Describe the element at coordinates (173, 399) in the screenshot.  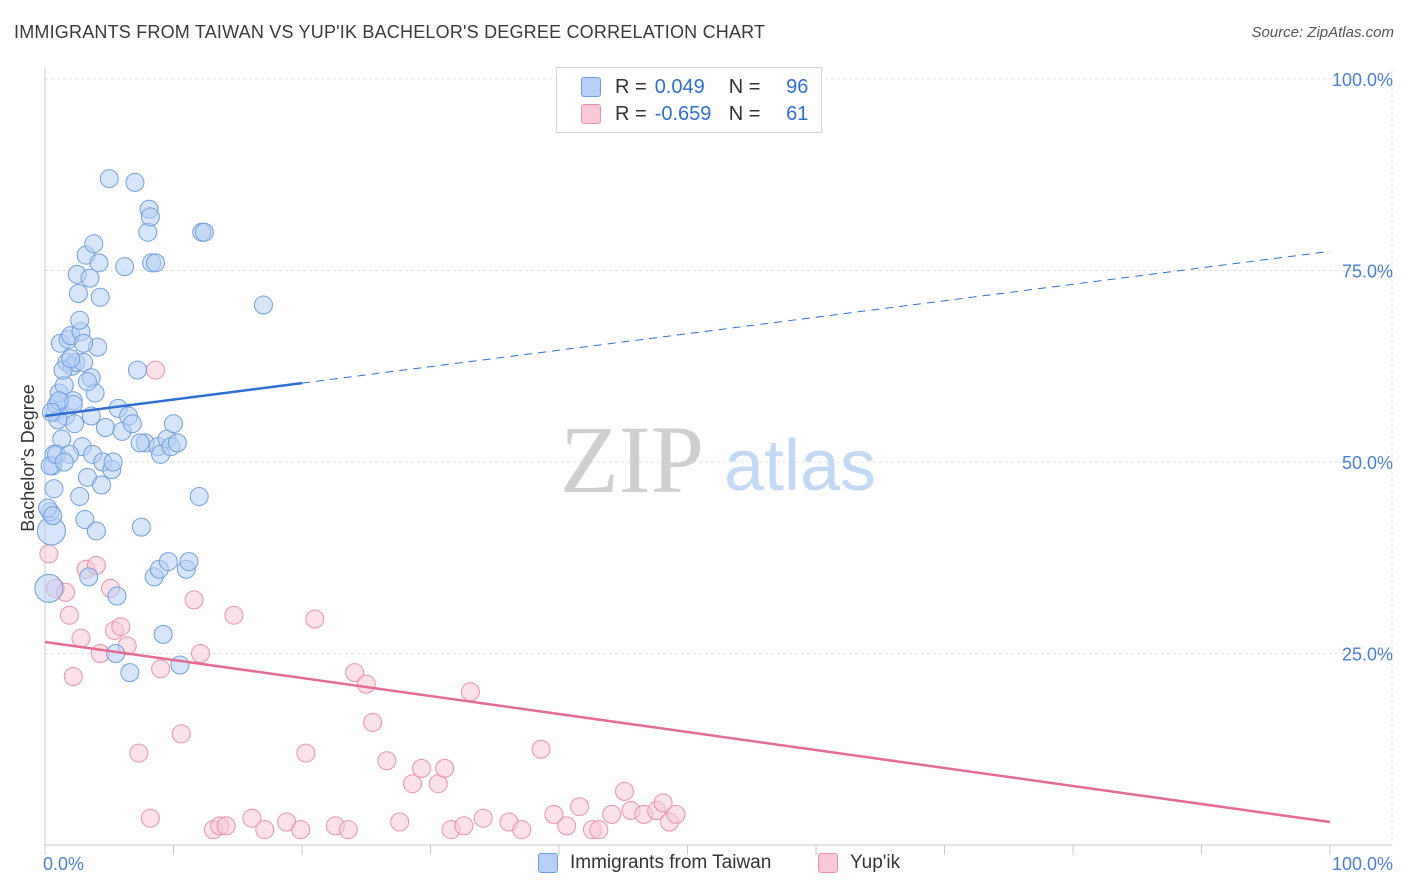
I see `trend-line-taiwan` at that location.